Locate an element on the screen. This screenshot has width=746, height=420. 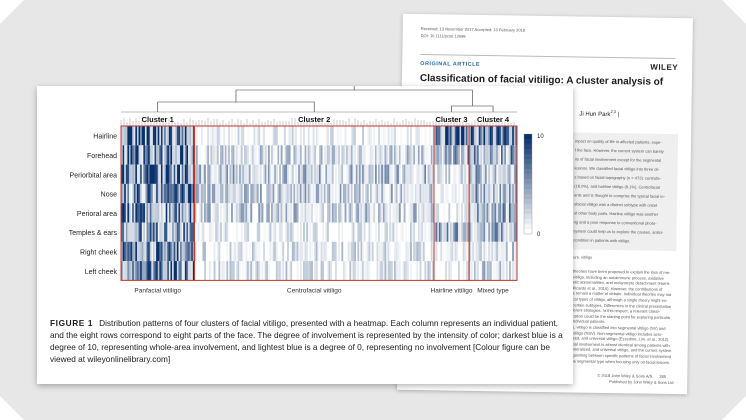
colorbar-segment is located at coordinates (528, 152).